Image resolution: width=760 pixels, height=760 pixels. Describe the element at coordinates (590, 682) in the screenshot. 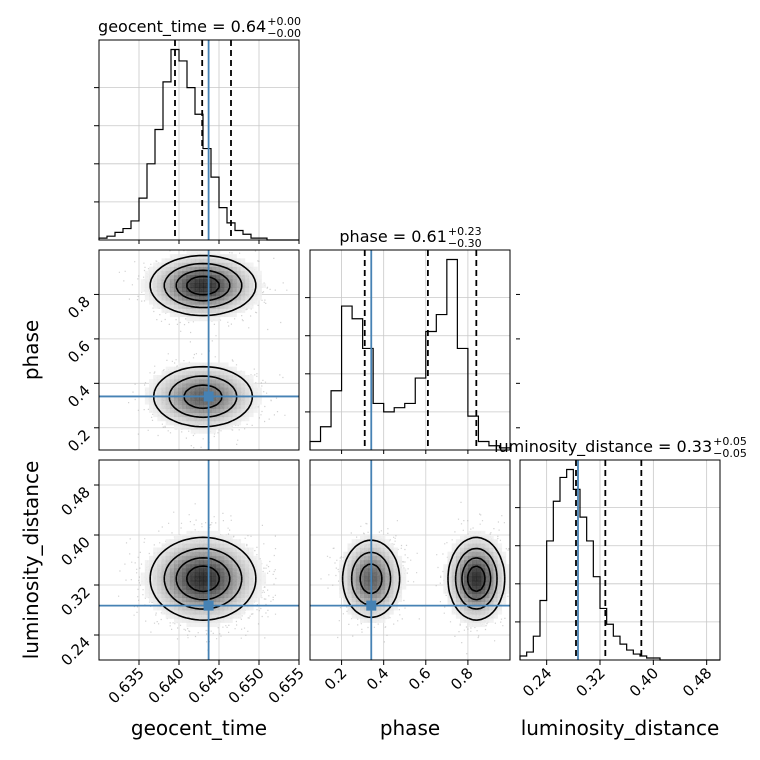

I see `x-tick-label-luminosity_distance: 0.32` at that location.